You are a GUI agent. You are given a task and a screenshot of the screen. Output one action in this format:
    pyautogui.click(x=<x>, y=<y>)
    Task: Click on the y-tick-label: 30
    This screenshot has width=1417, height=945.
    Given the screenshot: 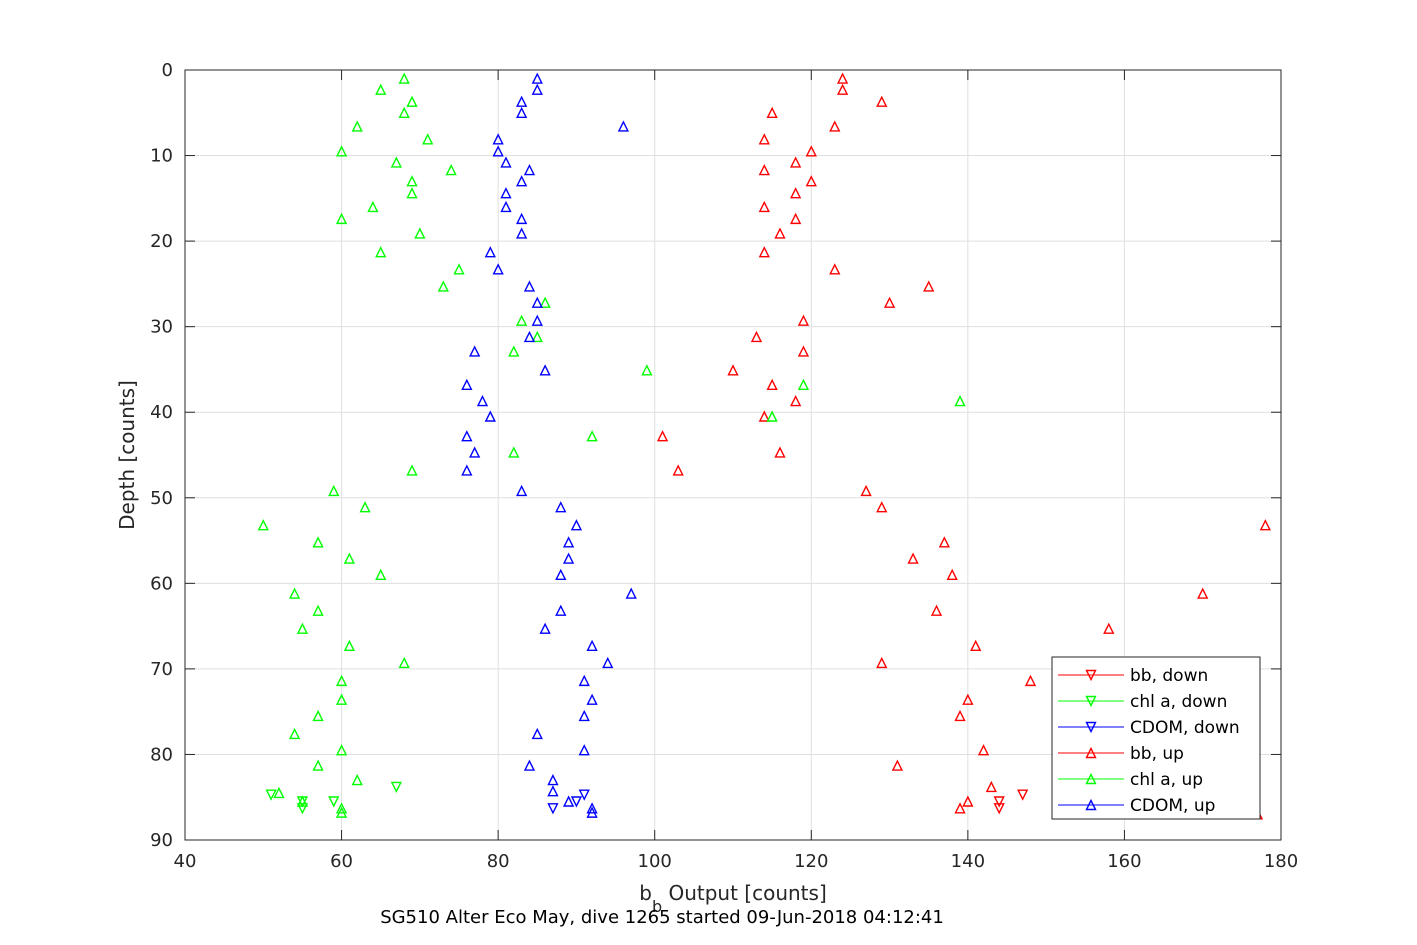 What is the action you would take?
    pyautogui.click(x=161, y=327)
    